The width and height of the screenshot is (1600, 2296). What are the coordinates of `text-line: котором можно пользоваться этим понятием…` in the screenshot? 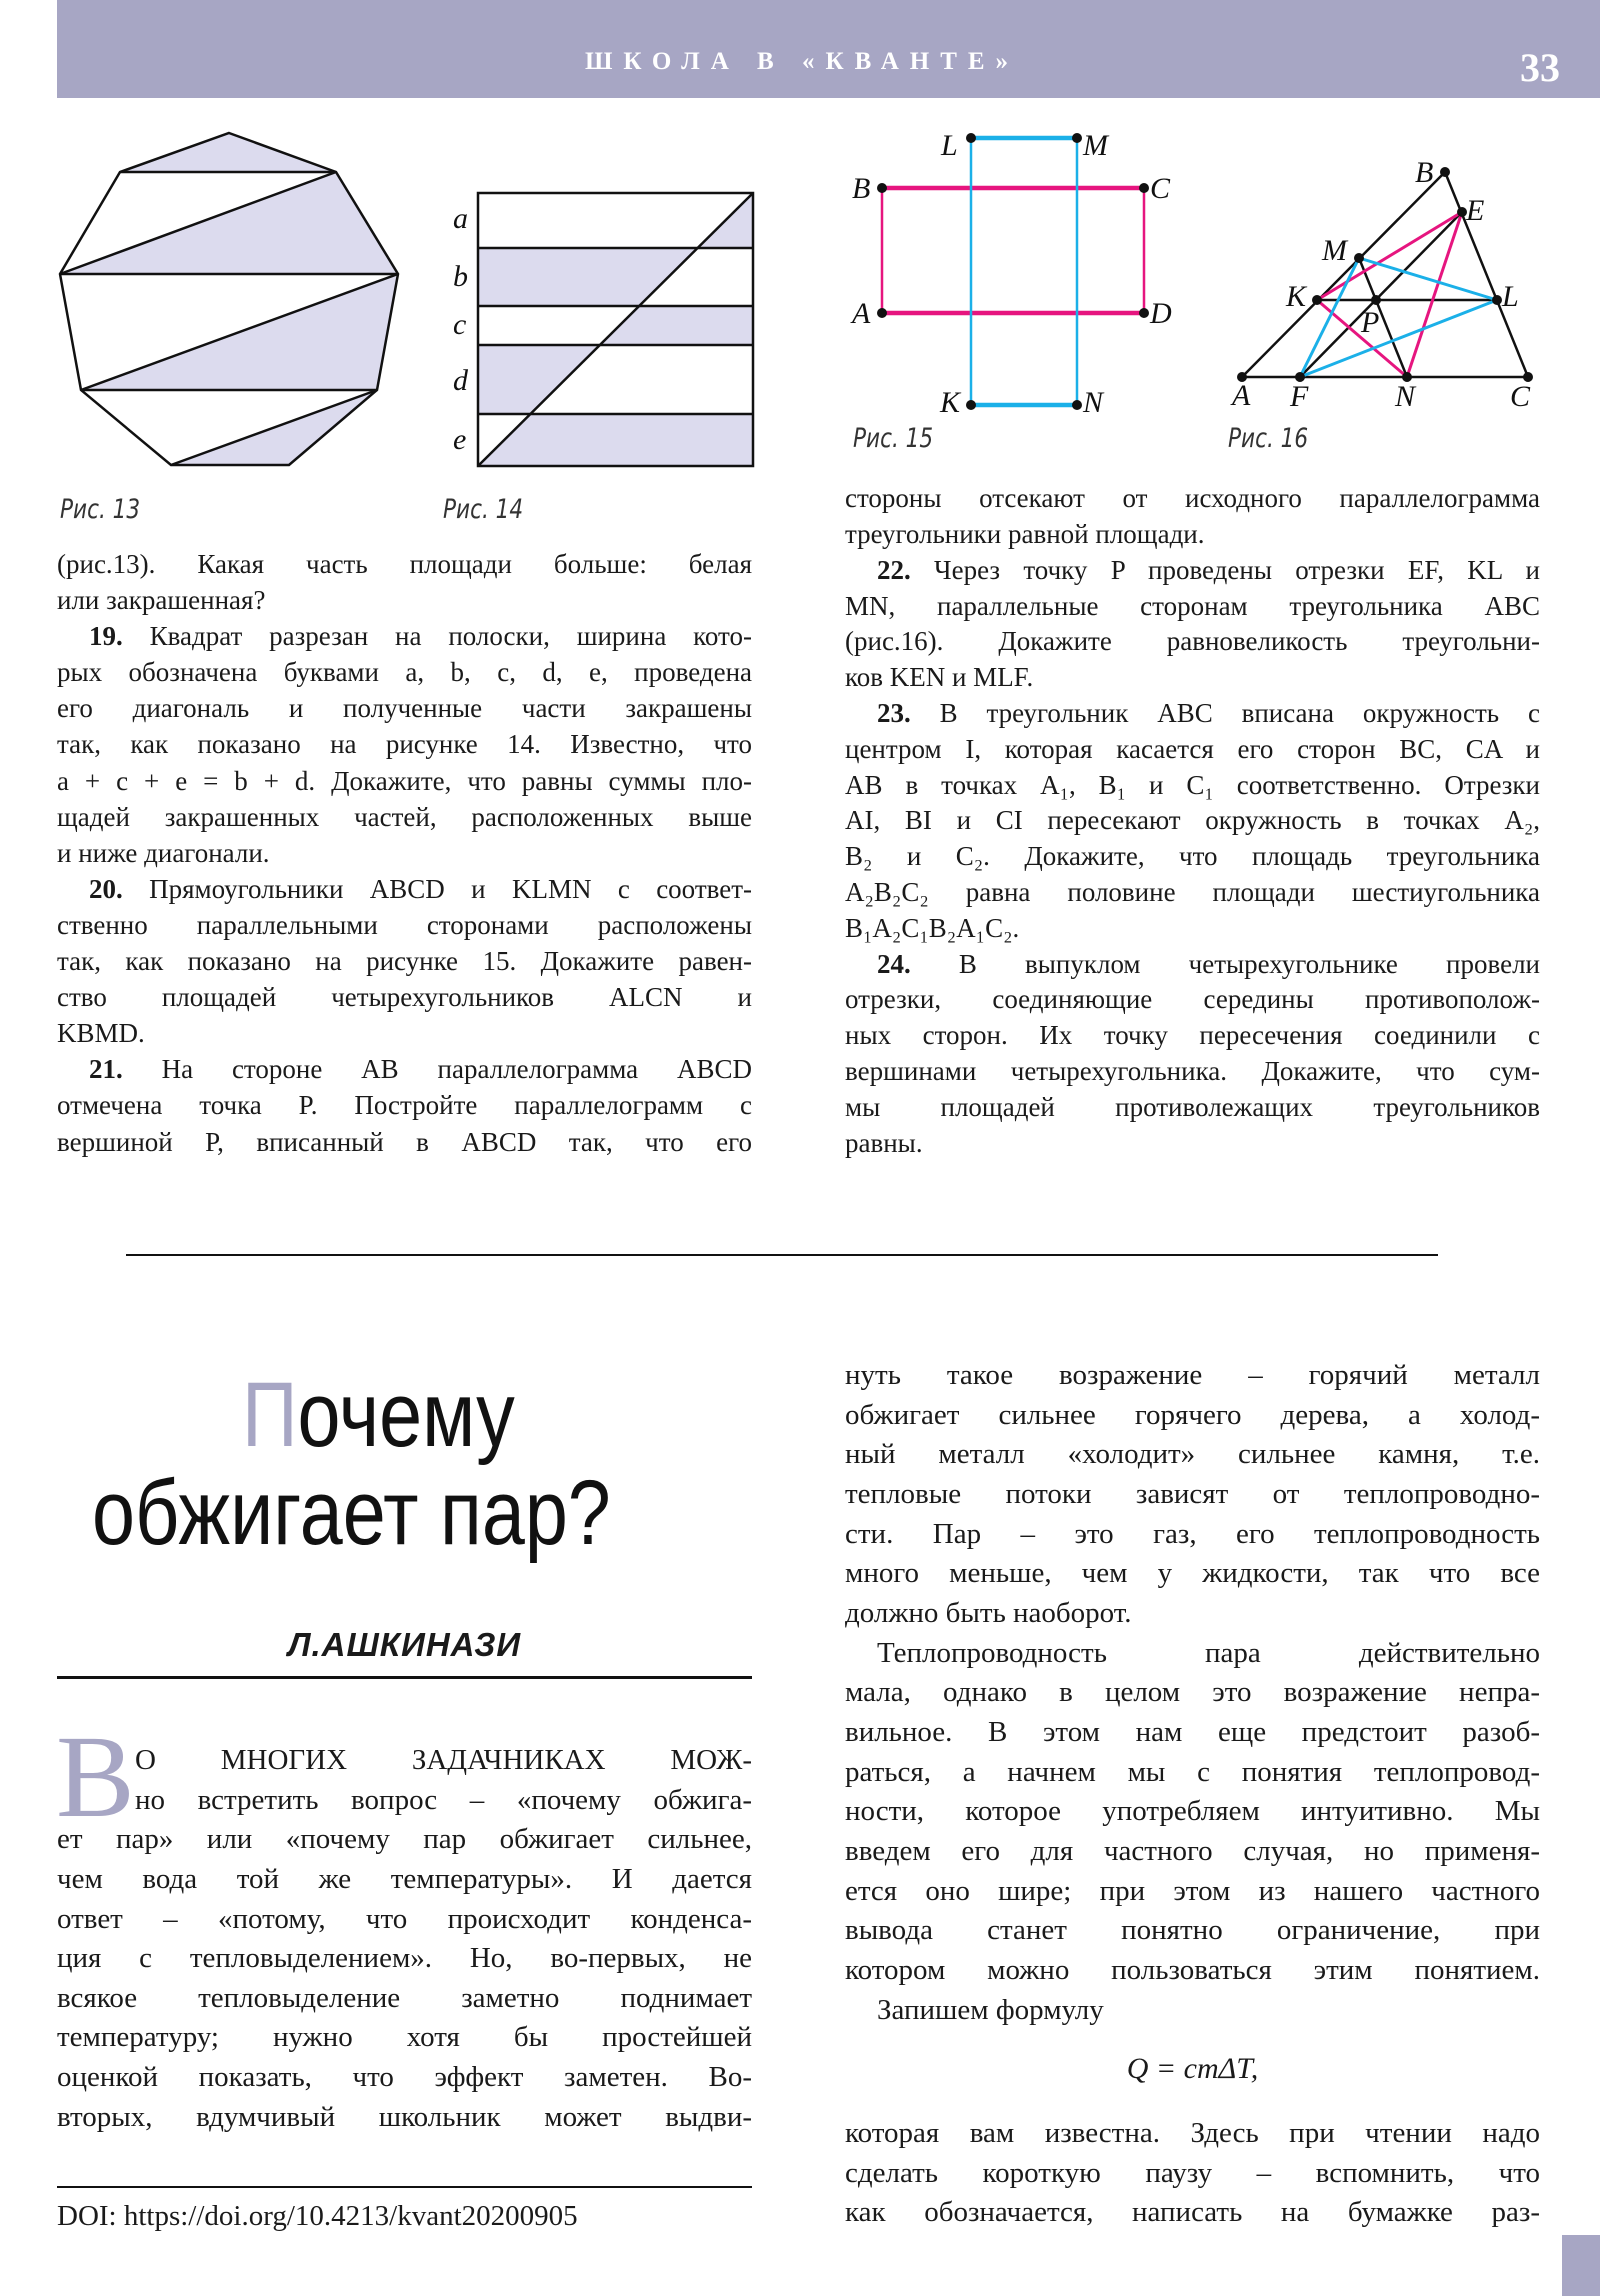 It's located at (1192, 1969).